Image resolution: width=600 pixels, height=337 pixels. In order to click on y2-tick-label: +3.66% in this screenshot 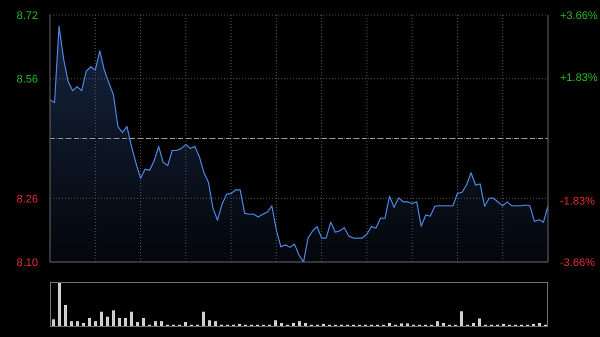, I will do `click(579, 16)`.